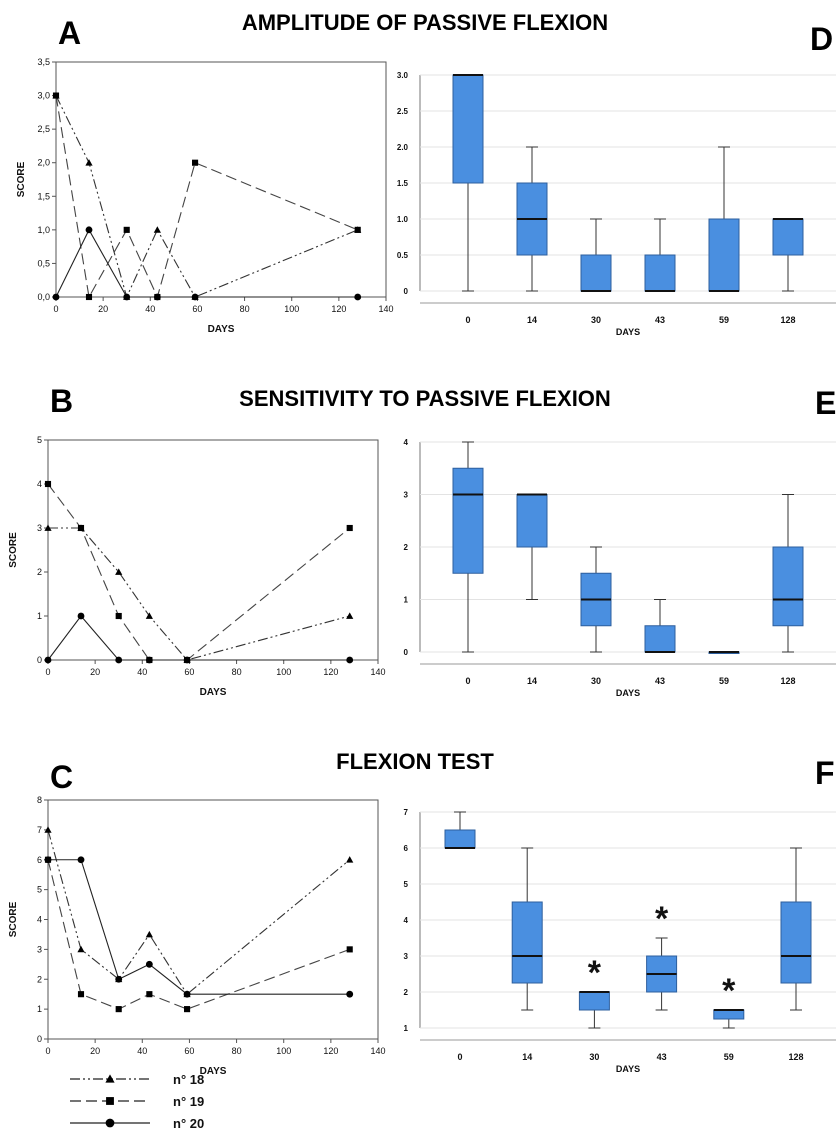 The height and width of the screenshot is (1144, 836). Describe the element at coordinates (188, 1079) in the screenshot. I see `legend-label: n° 18` at that location.